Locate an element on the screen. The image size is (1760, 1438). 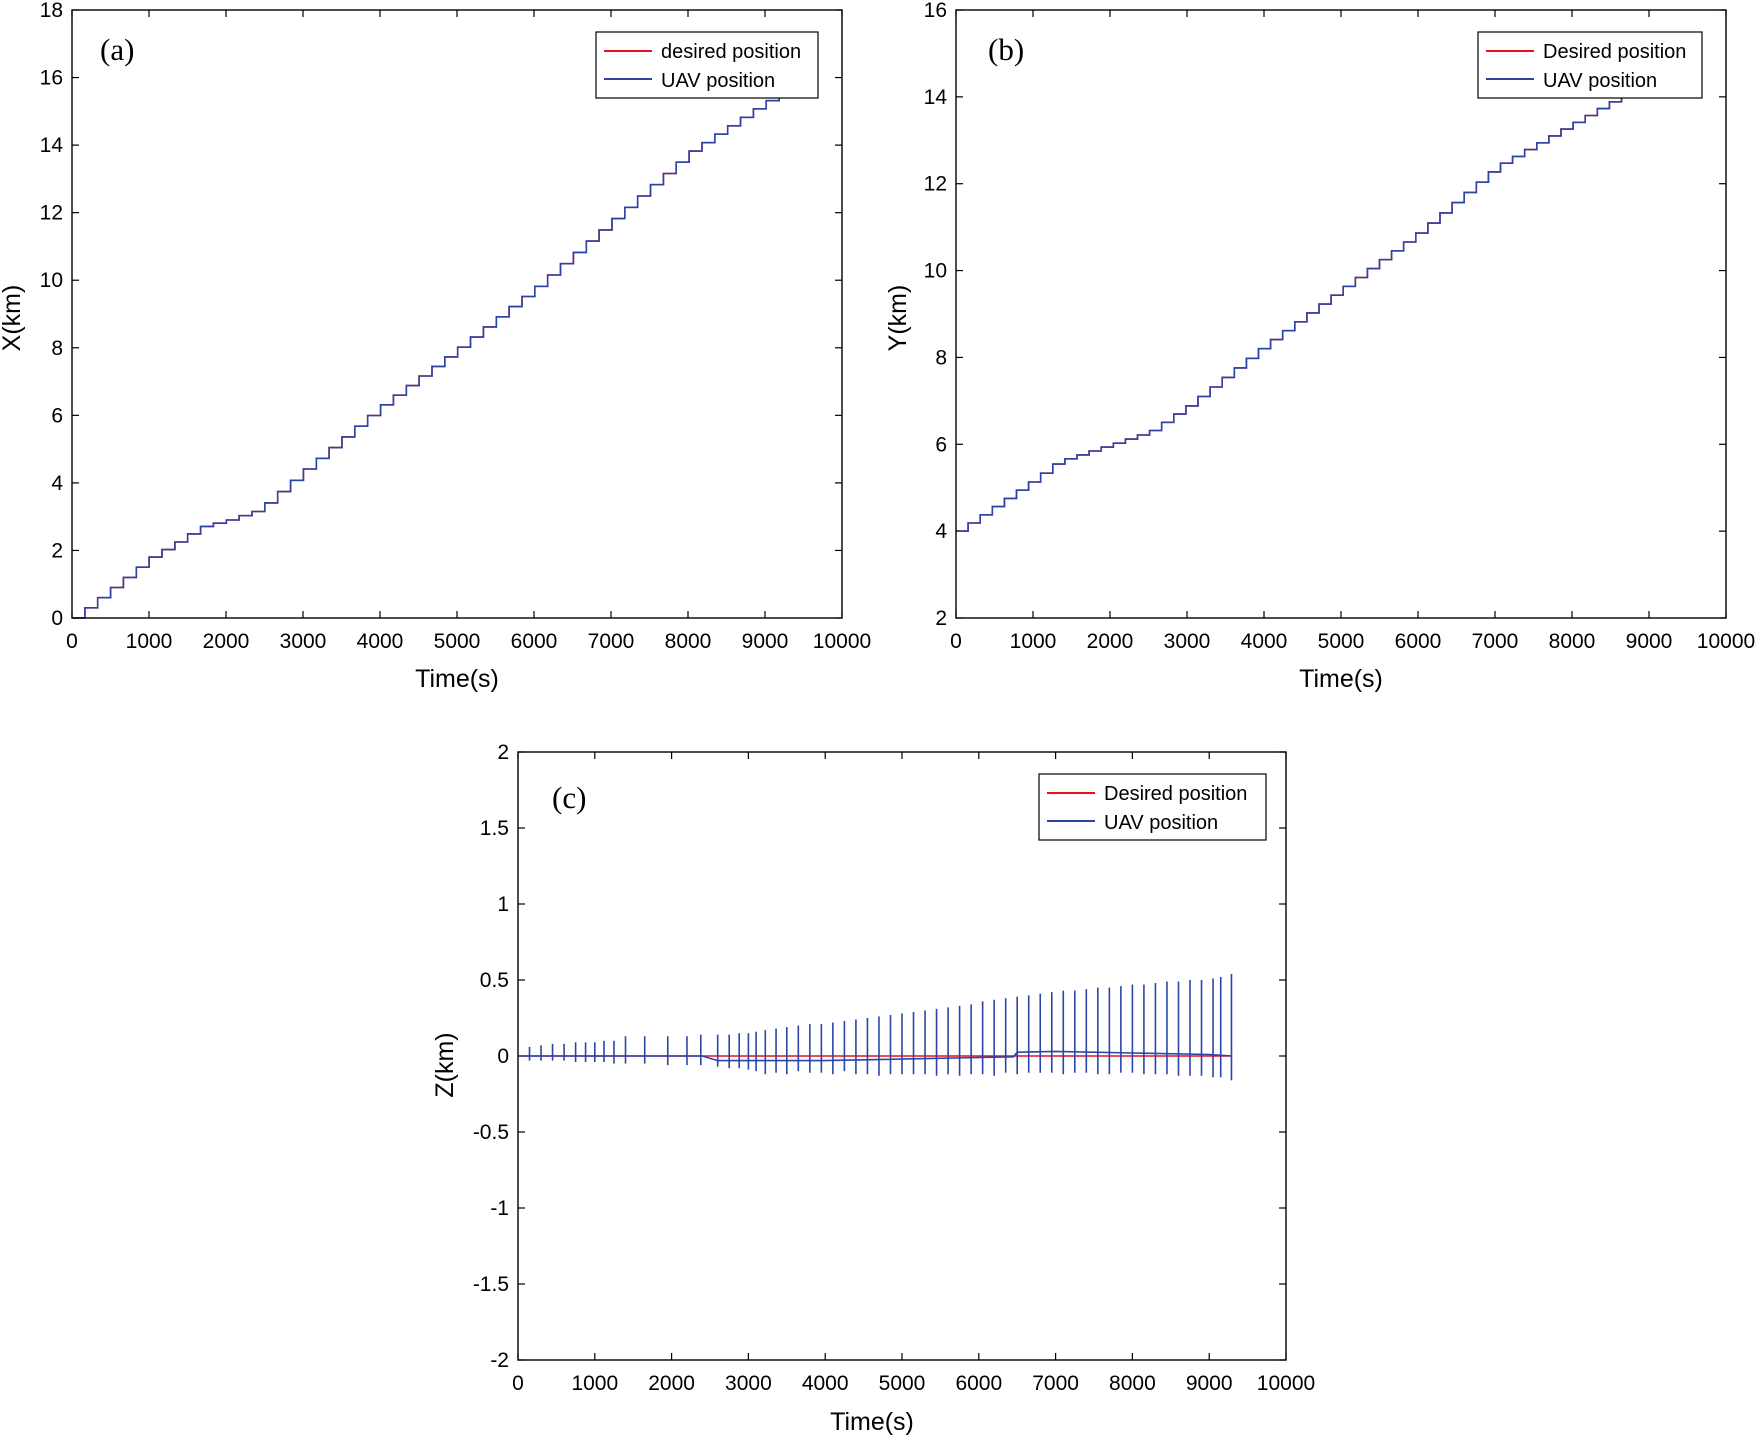
y-axis-label-a: X(km) is located at coordinates (13, 318).